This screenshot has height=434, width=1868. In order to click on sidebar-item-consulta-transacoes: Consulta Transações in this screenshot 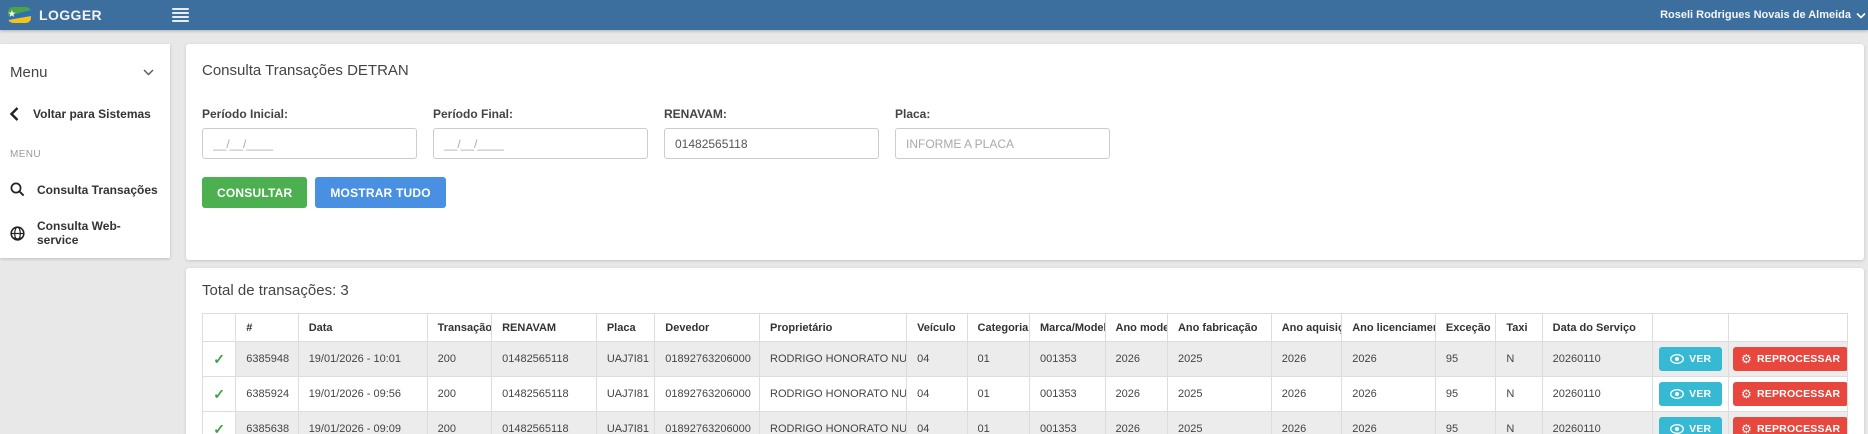, I will do `click(85, 189)`.